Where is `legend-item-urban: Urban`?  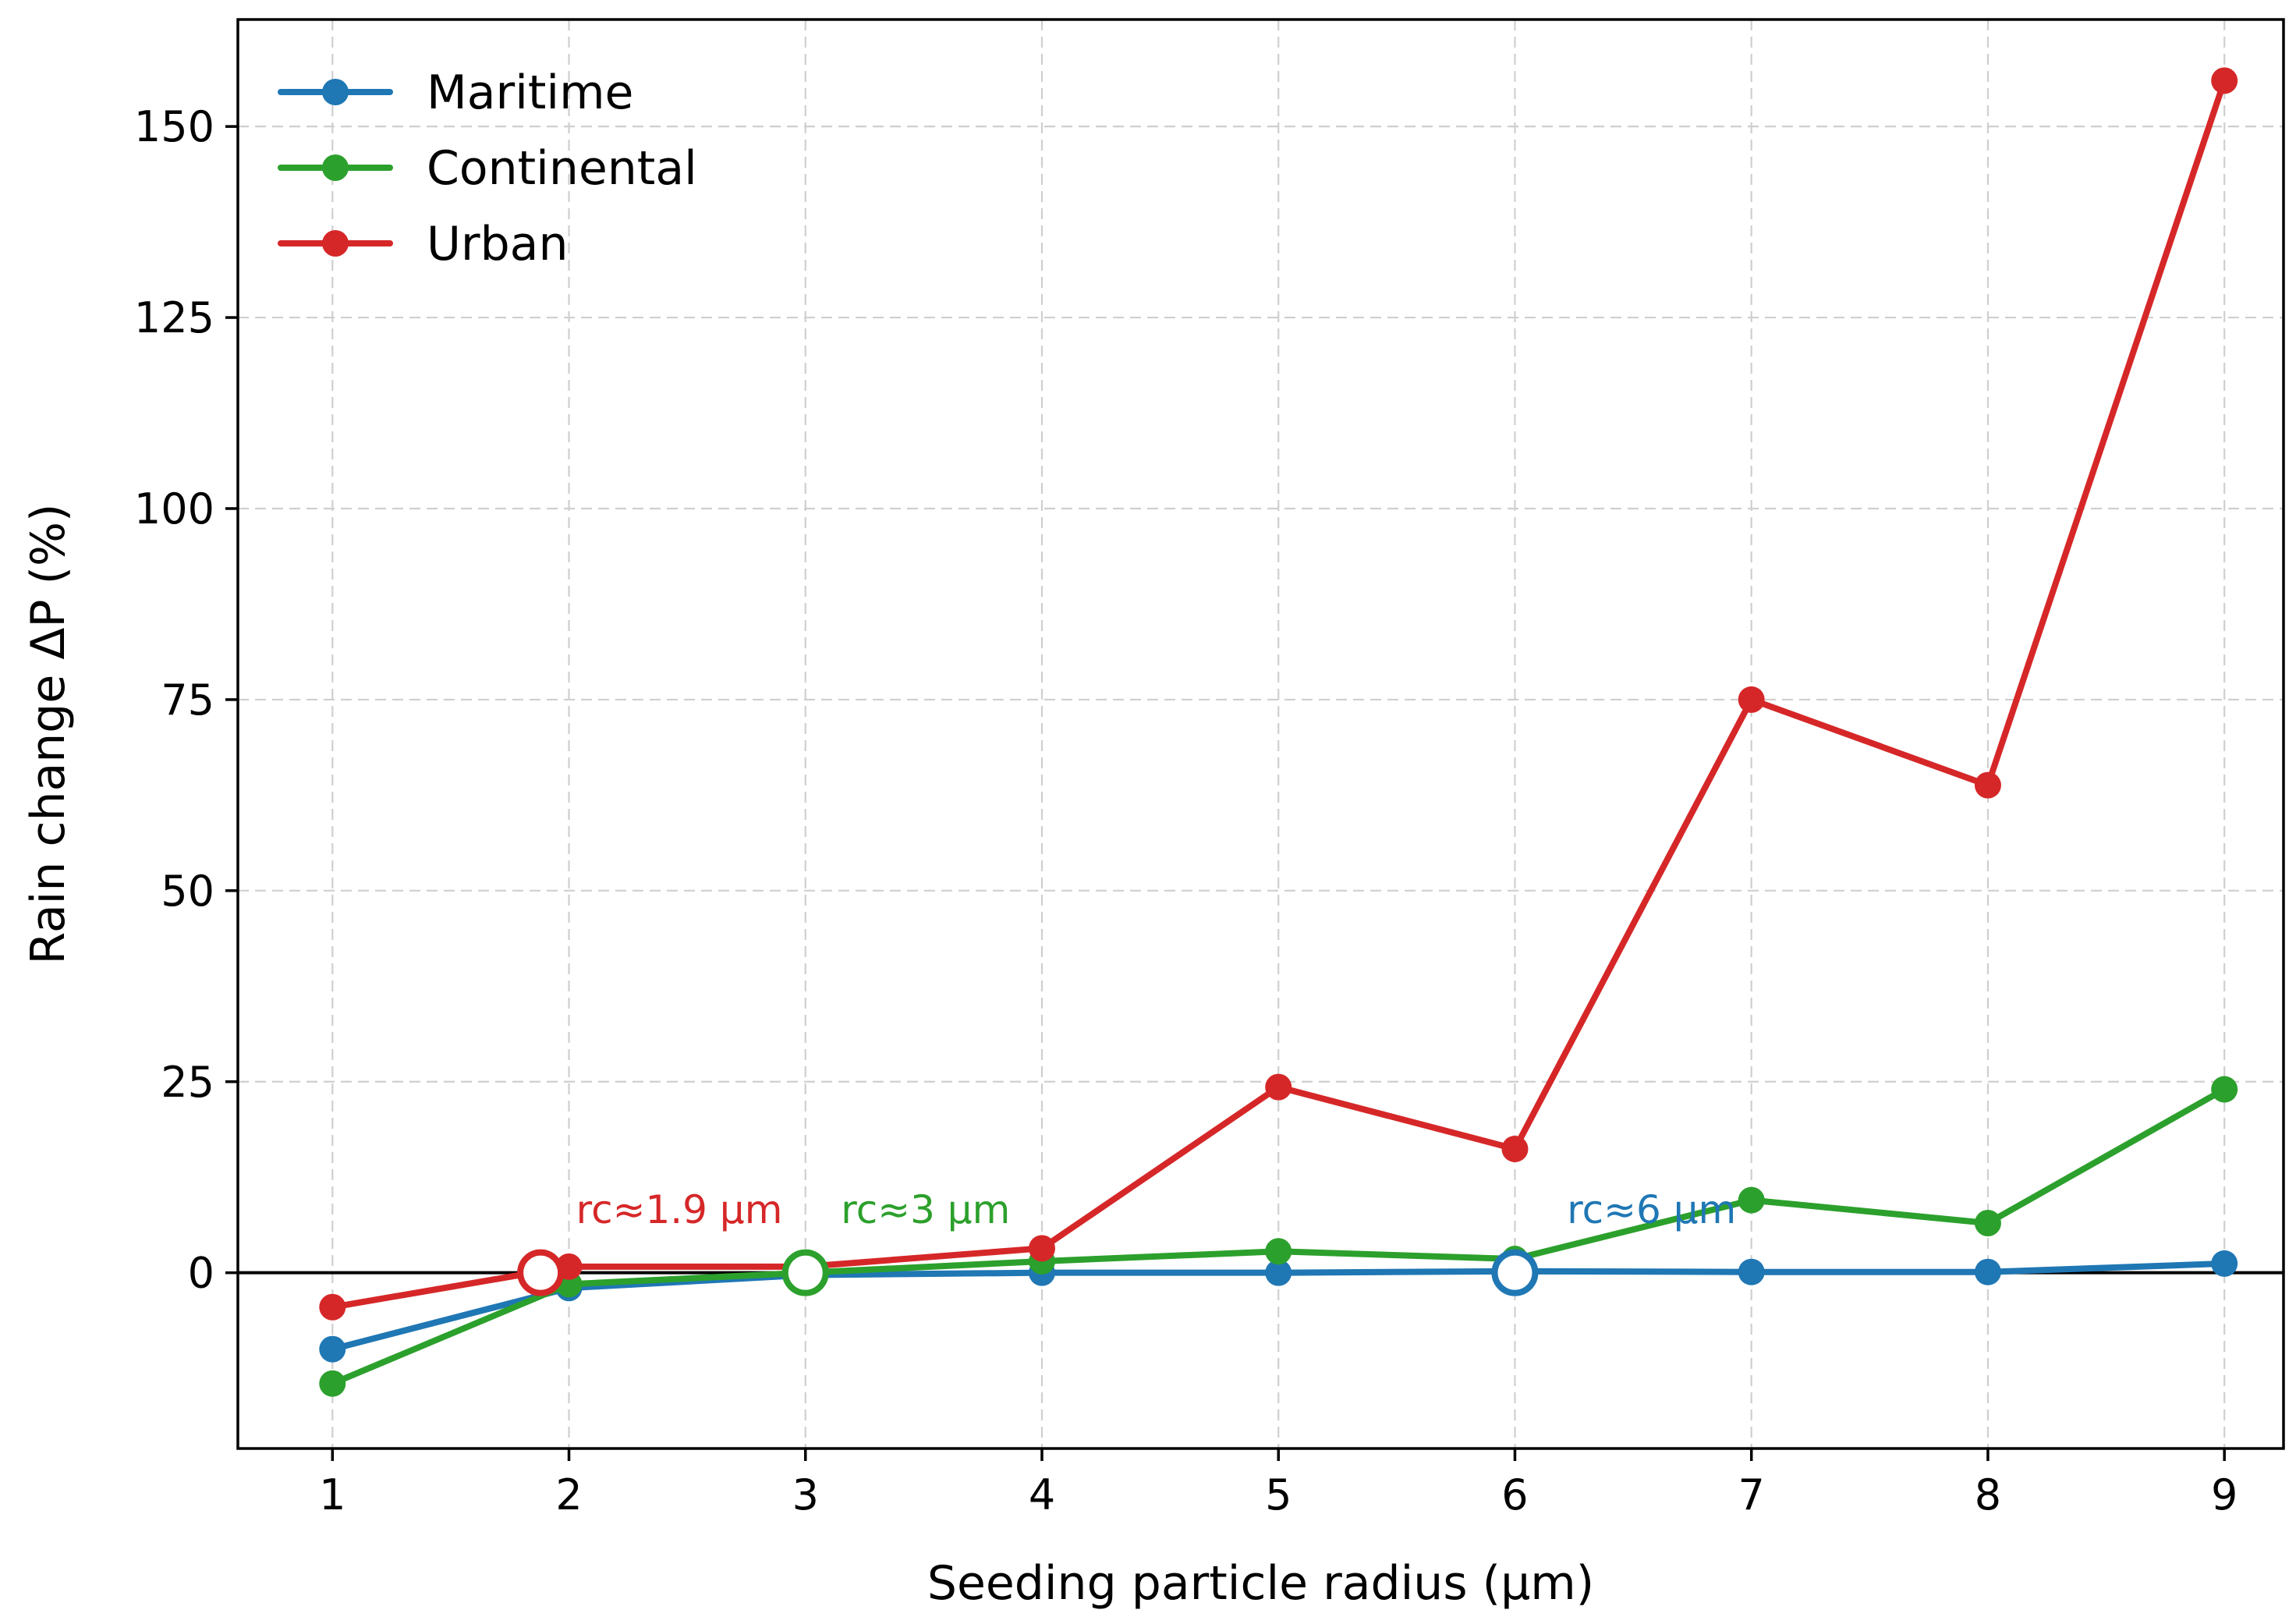 legend-item-urban: Urban is located at coordinates (423, 244).